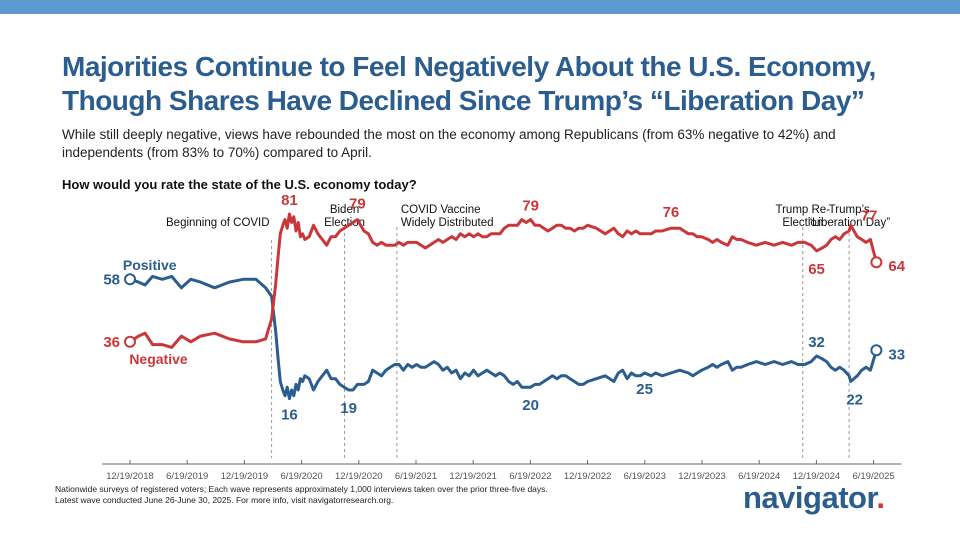  I want to click on x-tick-label-6-19-2020: 6/19/2020, so click(301, 476).